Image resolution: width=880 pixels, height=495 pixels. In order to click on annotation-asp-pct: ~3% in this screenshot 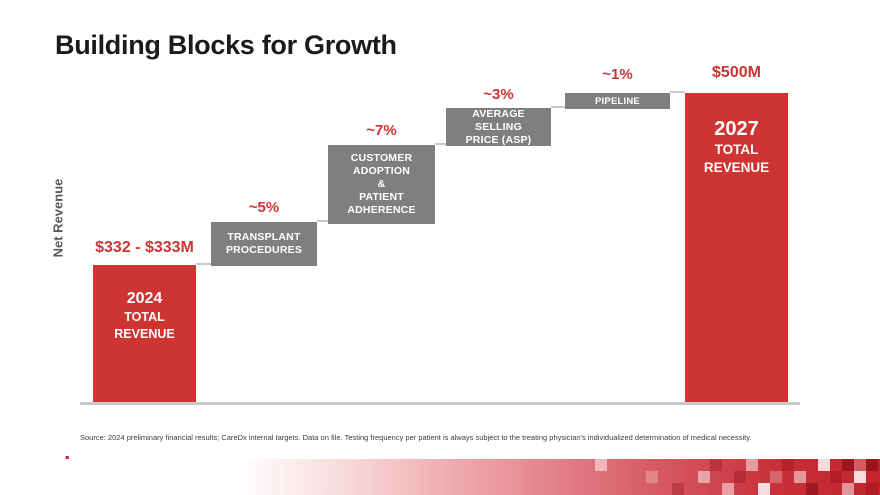, I will do `click(498, 94)`.